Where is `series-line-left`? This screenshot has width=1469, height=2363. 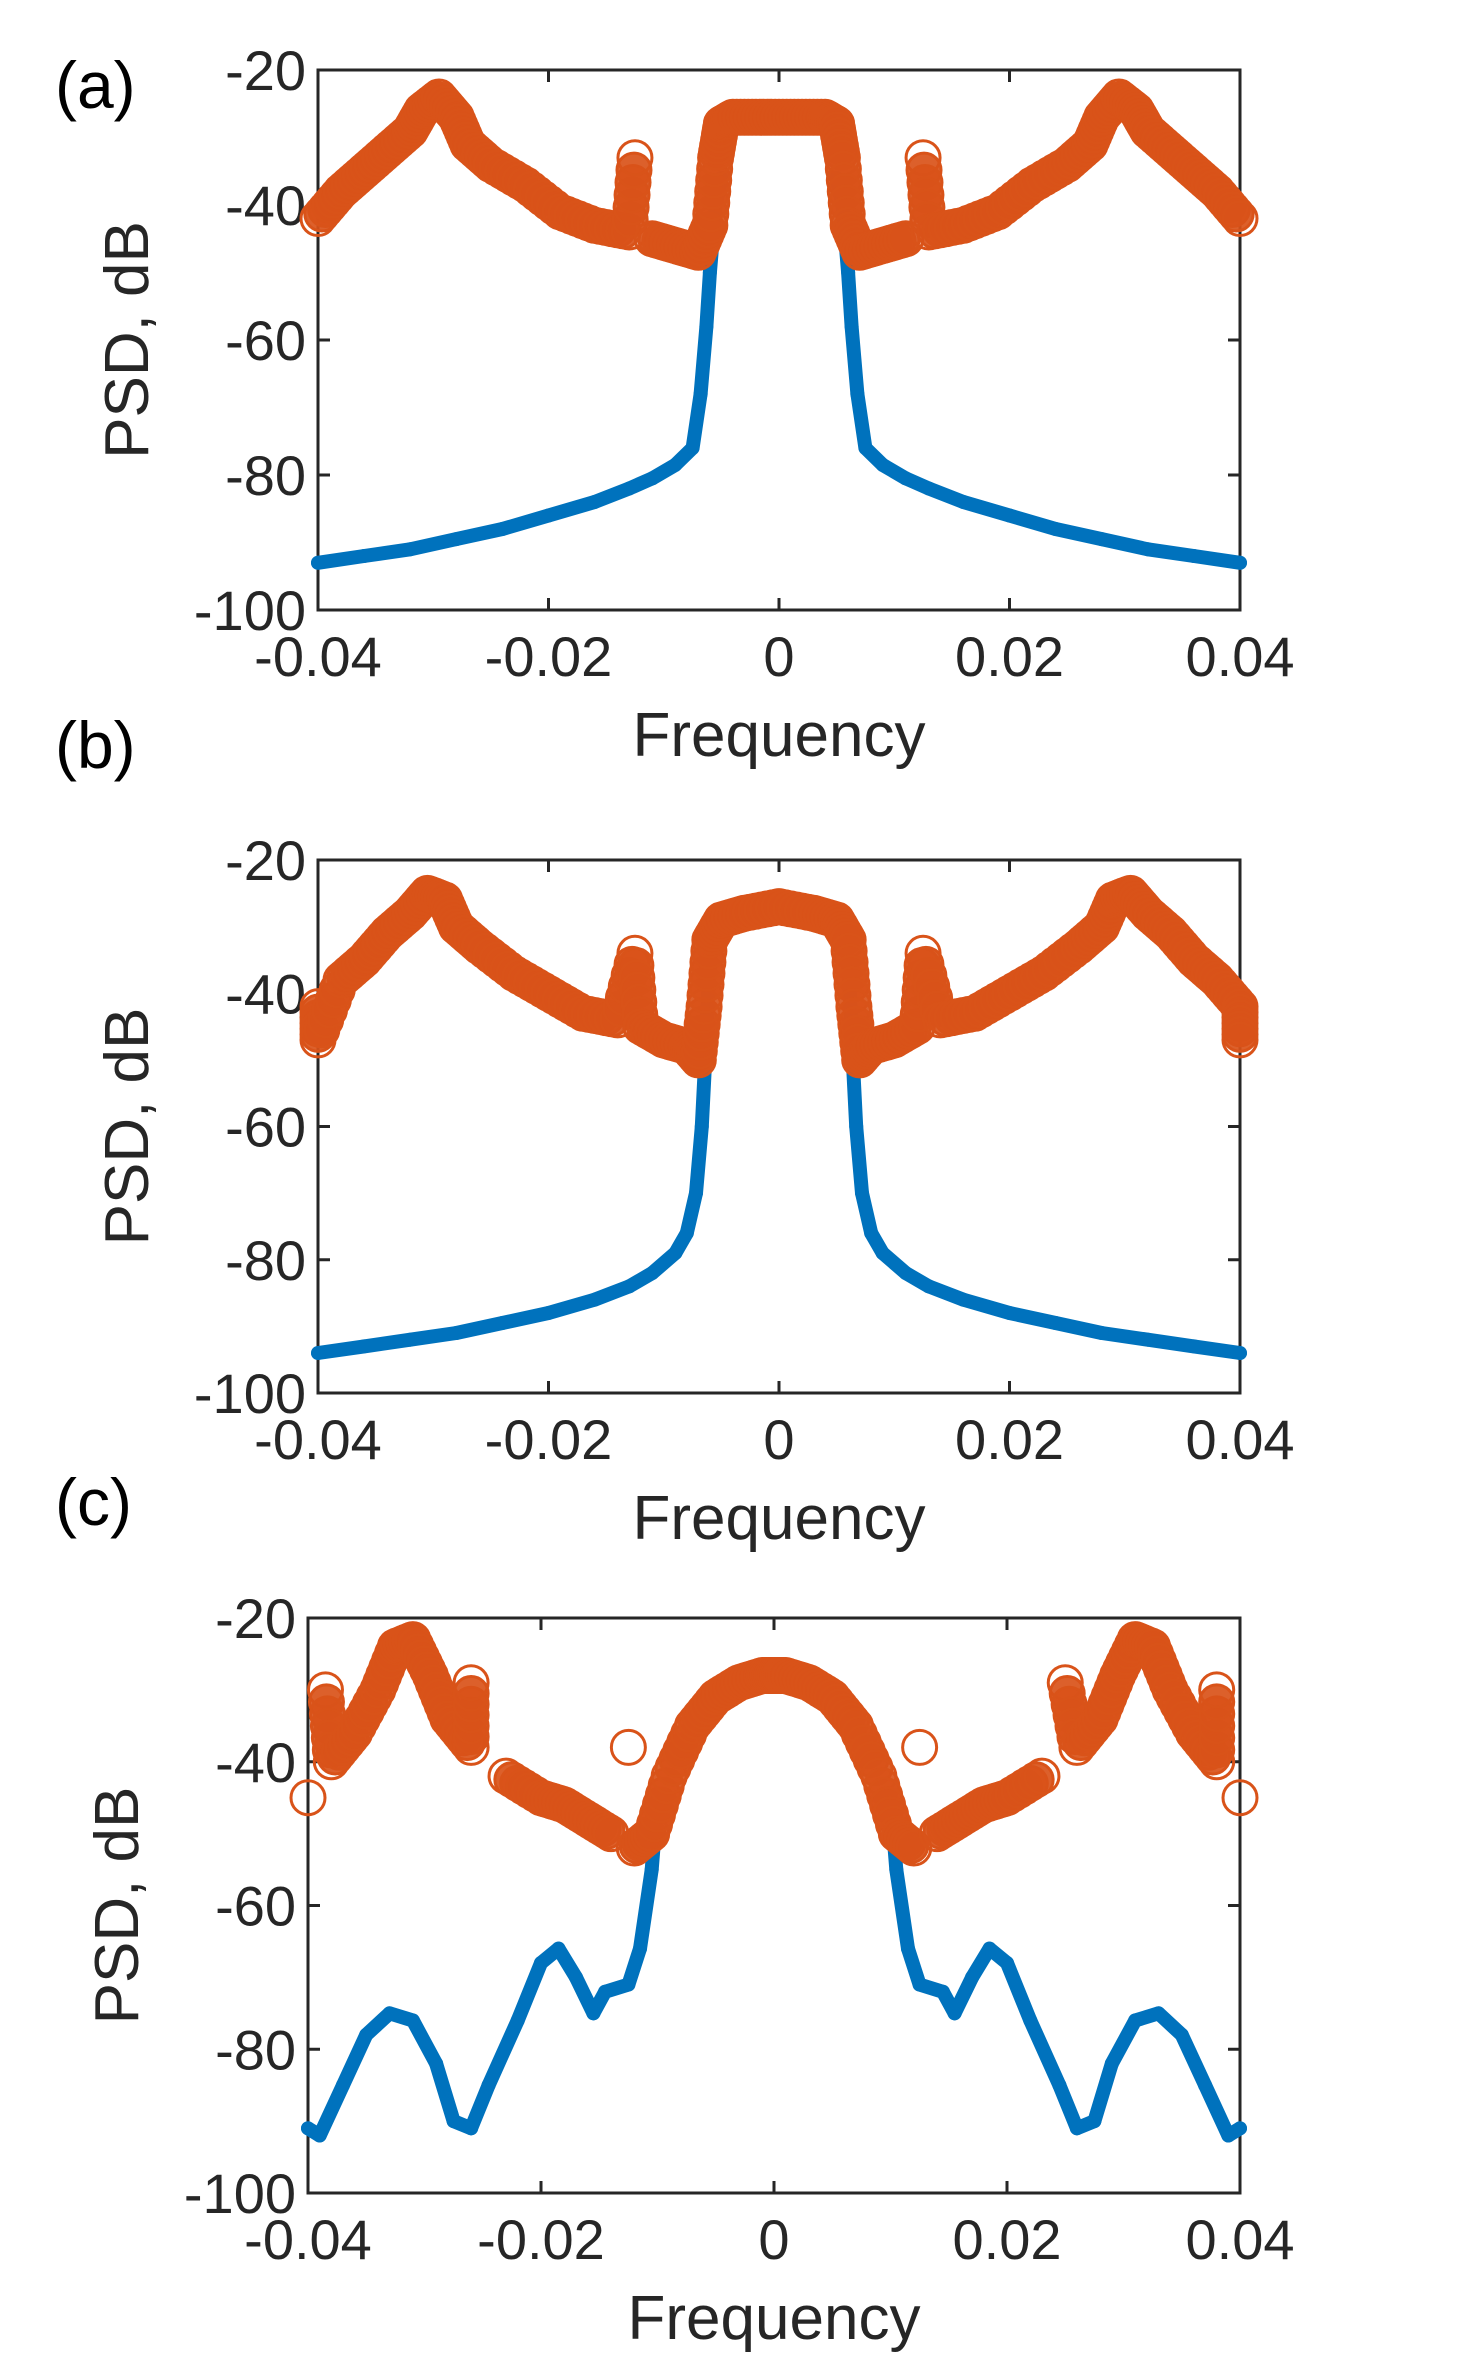 series-line-left is located at coordinates (514, 1159).